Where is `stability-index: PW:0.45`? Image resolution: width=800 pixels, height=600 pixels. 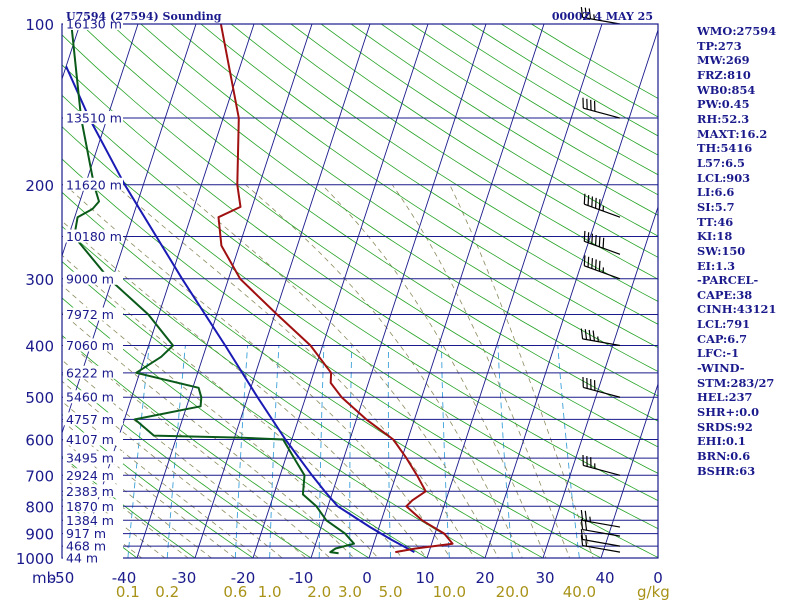
stability-index: PW:0.45 is located at coordinates (723, 104).